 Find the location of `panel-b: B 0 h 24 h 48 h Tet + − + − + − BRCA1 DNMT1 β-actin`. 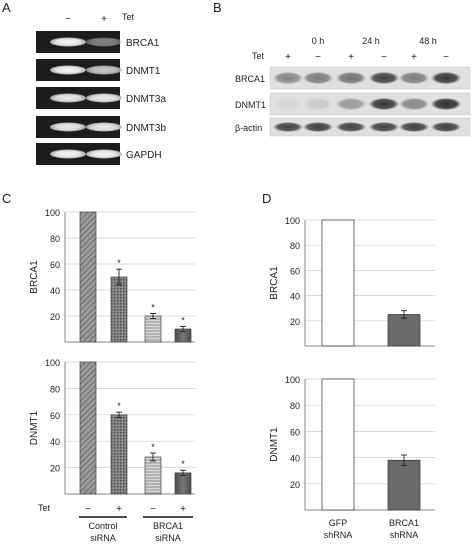

panel-b: B 0 h 24 h 48 h Tet + − + − + − BRCA1 DNMT1 β-actin is located at coordinates (342, 68).